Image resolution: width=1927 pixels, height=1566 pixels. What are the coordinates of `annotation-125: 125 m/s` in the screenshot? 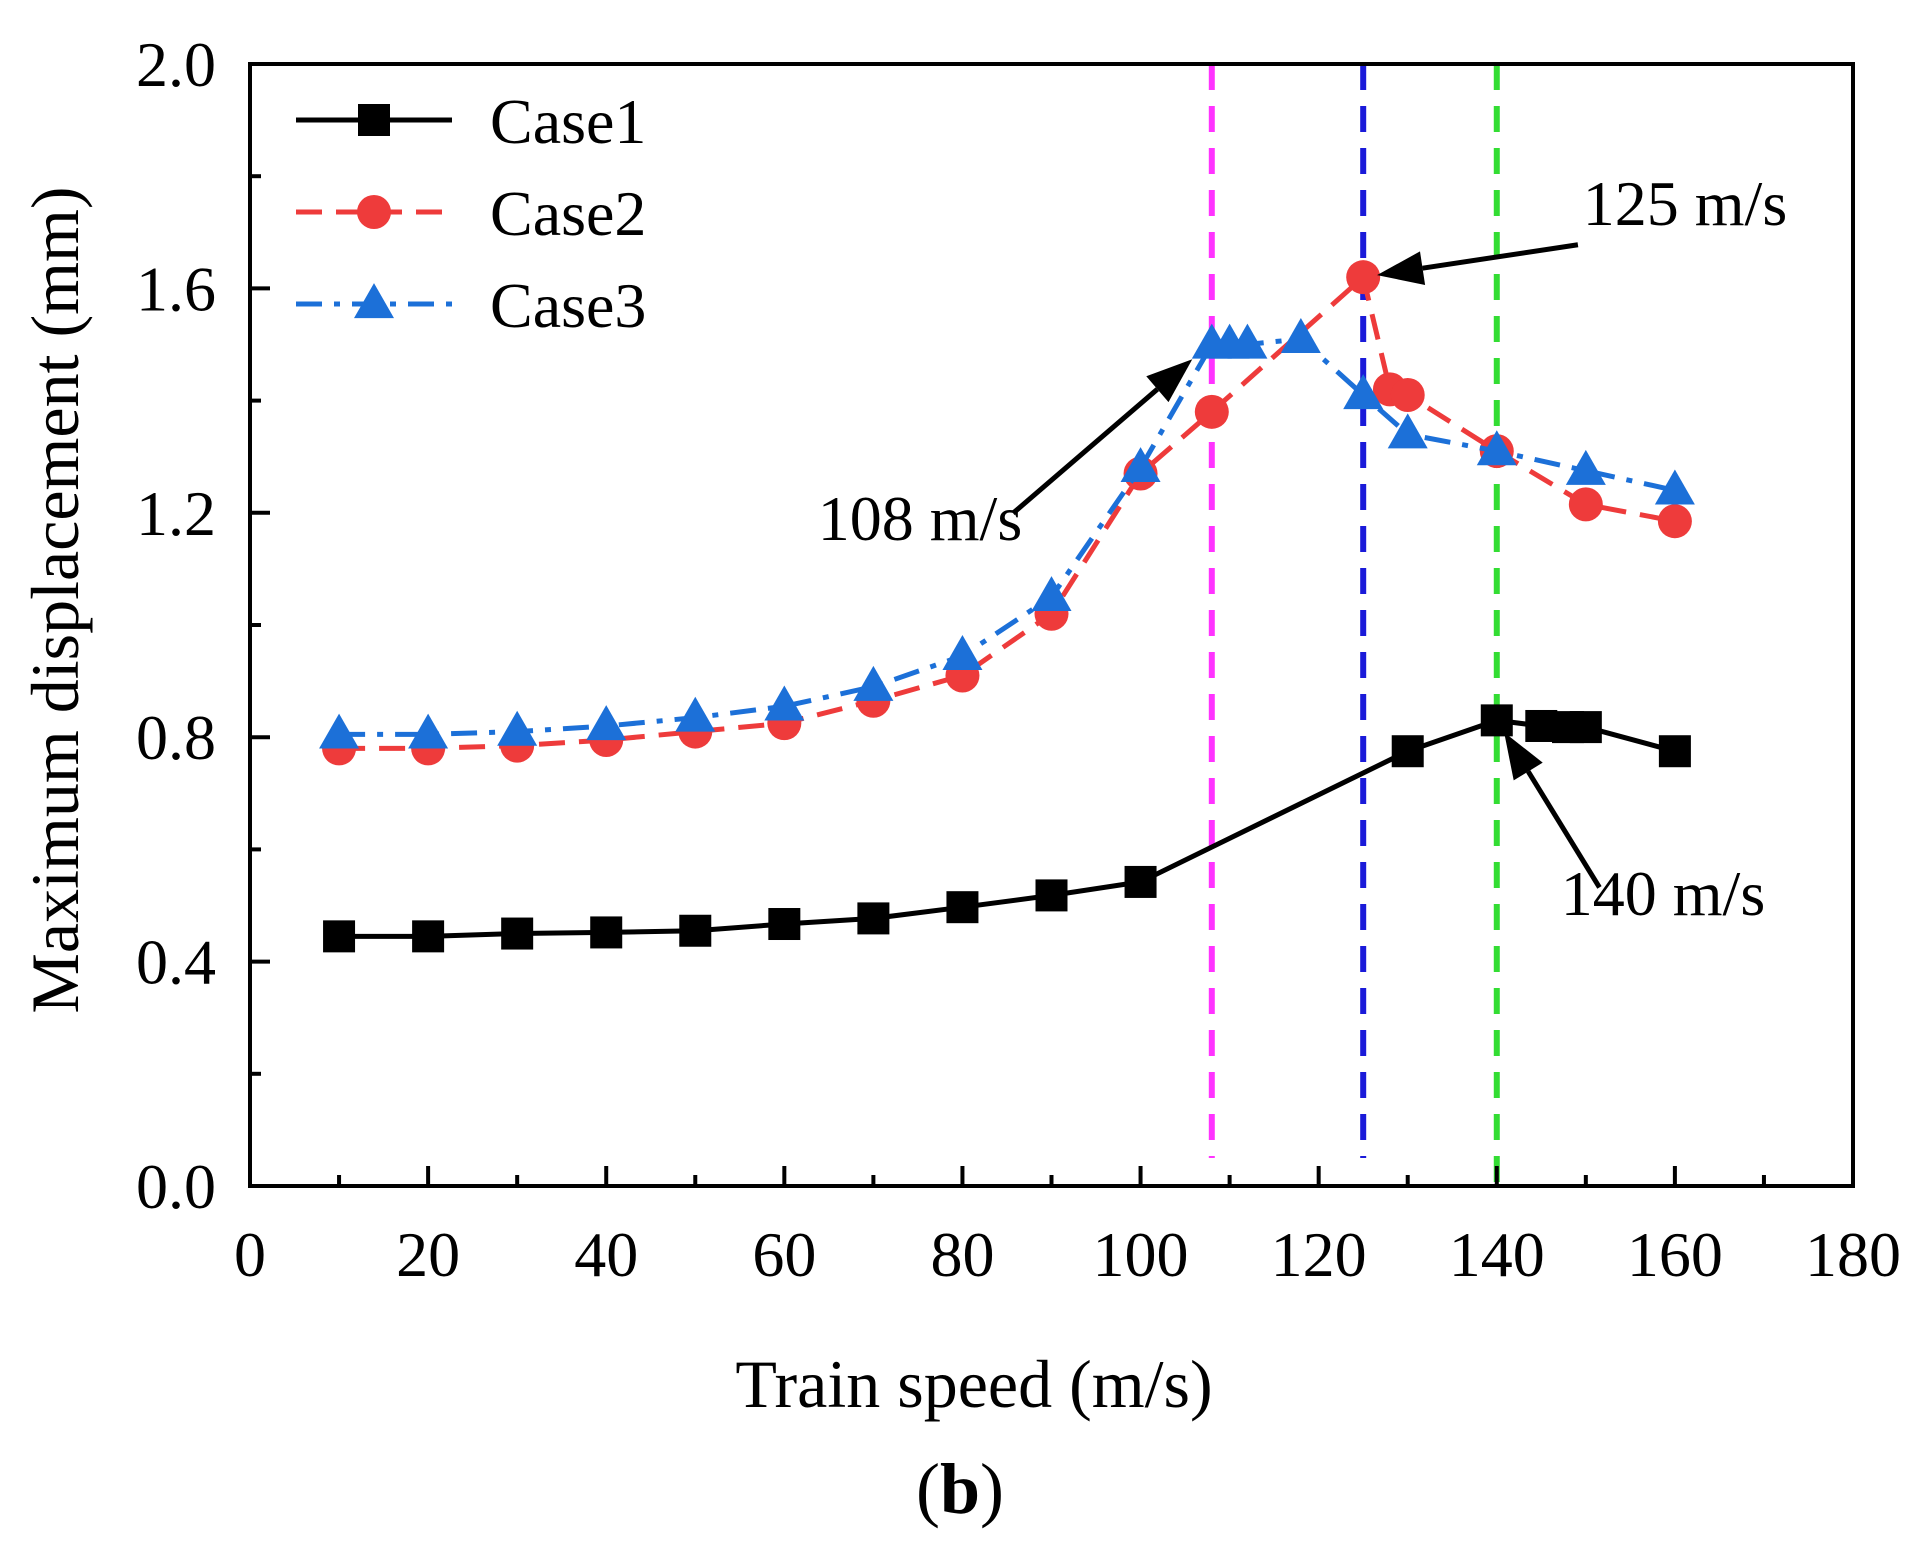 It's located at (1685, 203).